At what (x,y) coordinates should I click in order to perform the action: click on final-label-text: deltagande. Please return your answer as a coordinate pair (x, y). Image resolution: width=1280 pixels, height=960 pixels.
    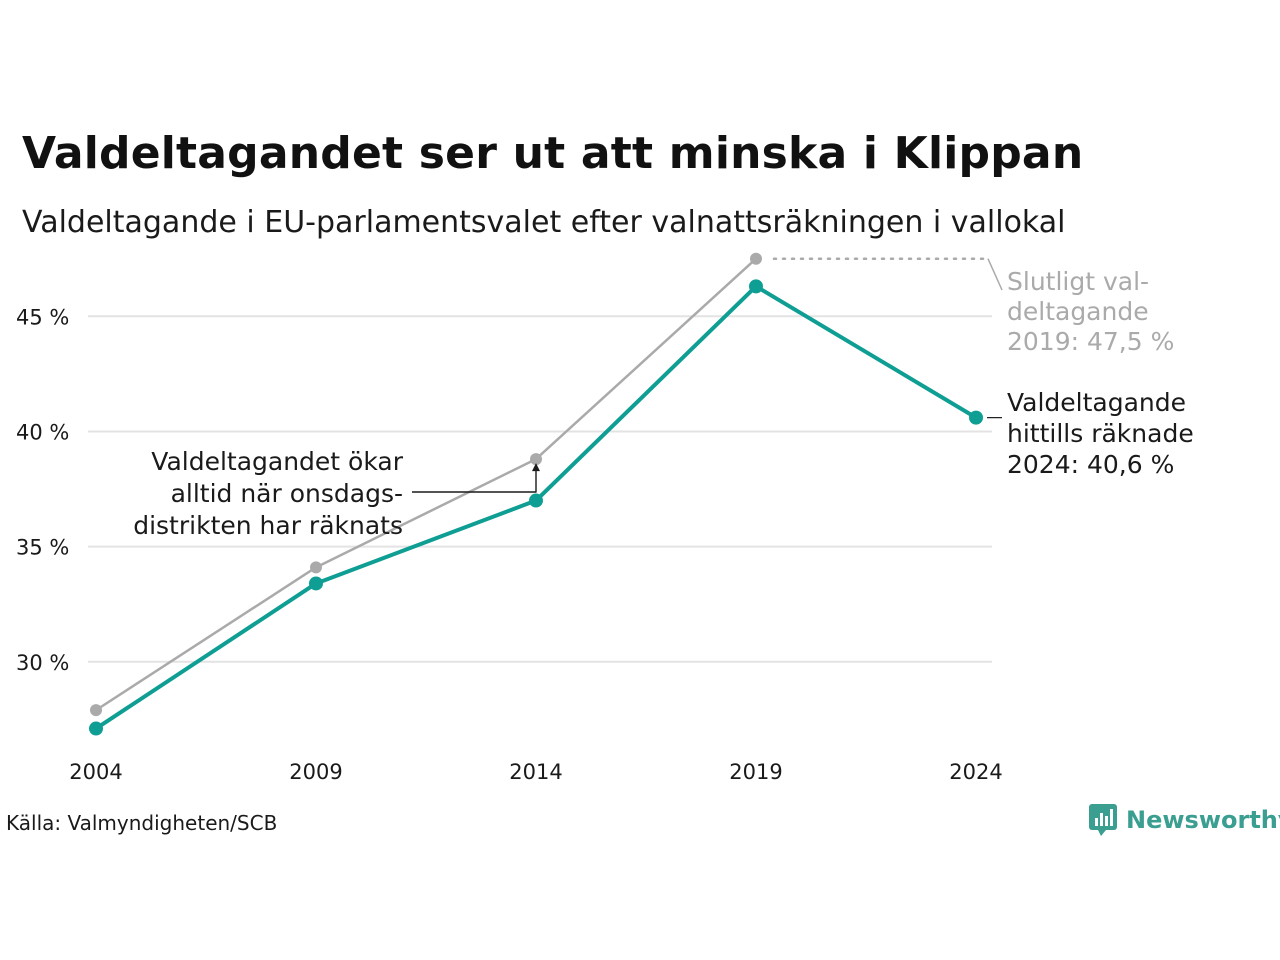
    Looking at the image, I should click on (1078, 311).